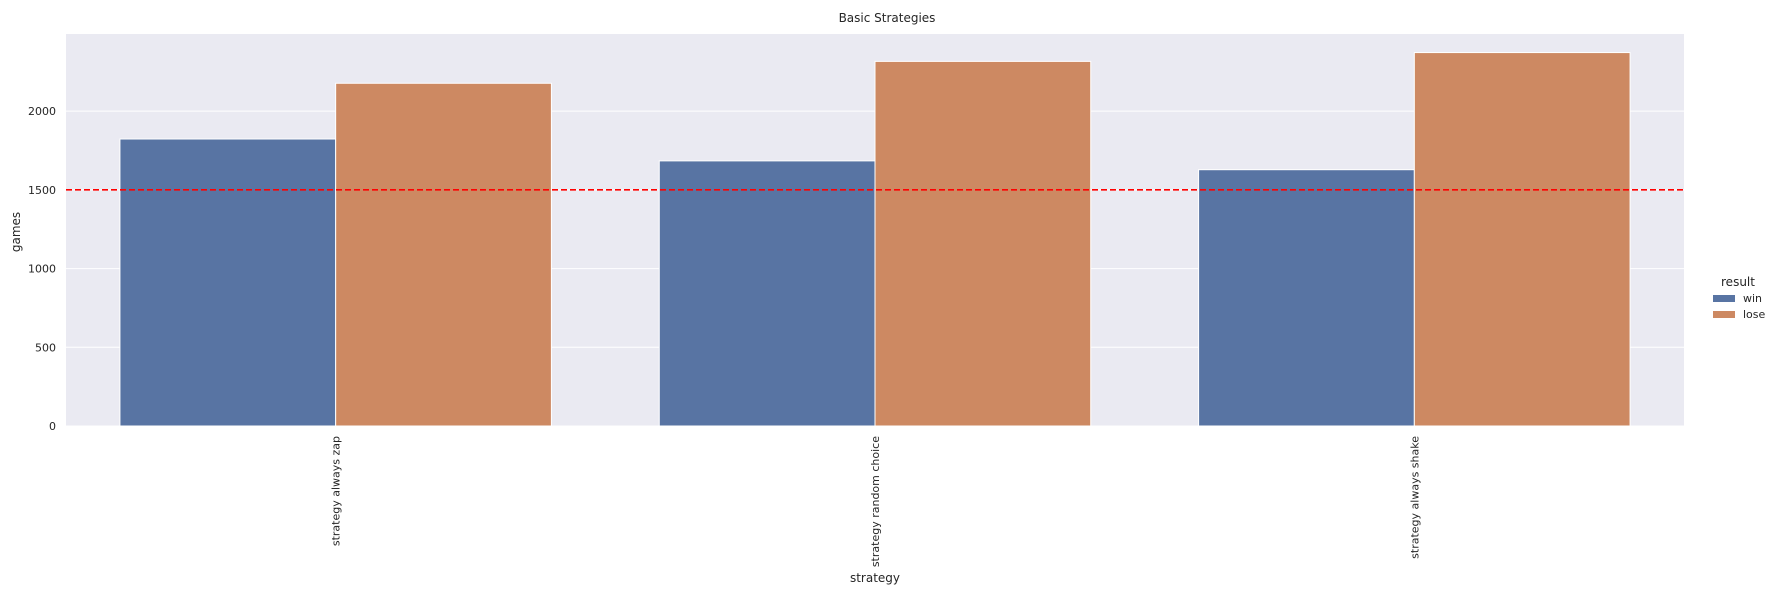  I want to click on y-tick-label: 2000, so click(42, 111).